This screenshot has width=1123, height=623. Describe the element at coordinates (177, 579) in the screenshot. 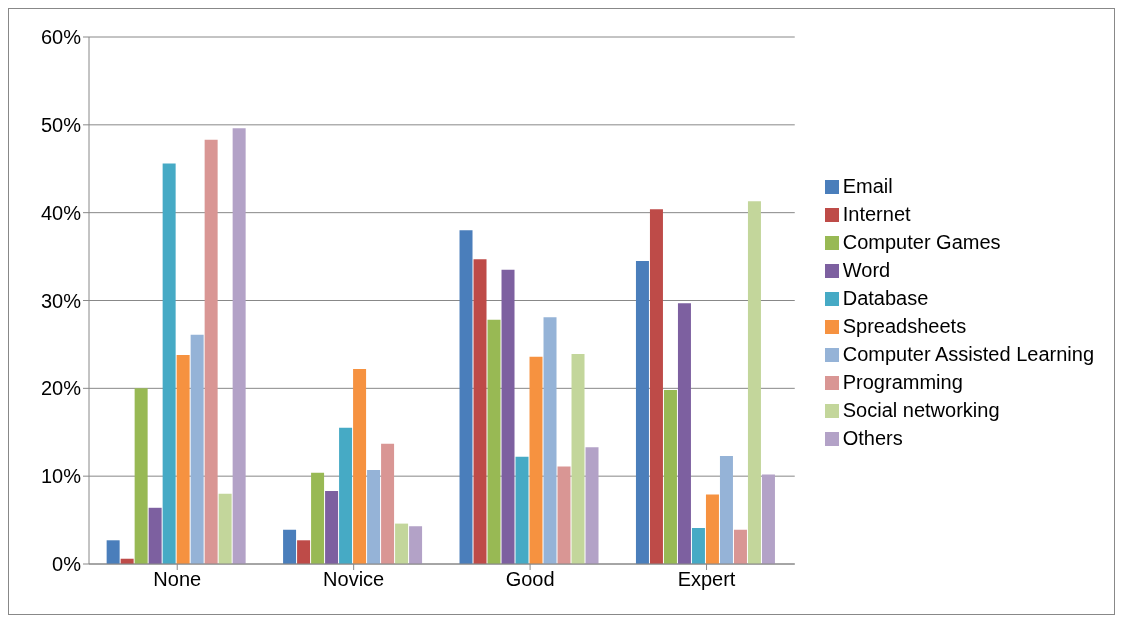

I see `x-tick-label: None` at that location.